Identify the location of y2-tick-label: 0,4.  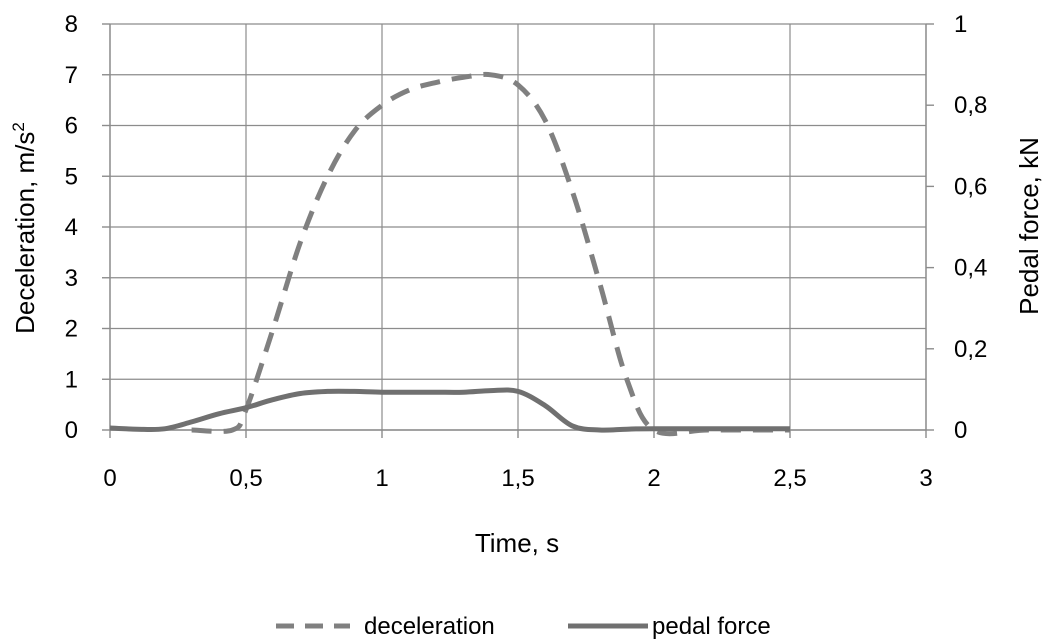
(970, 268).